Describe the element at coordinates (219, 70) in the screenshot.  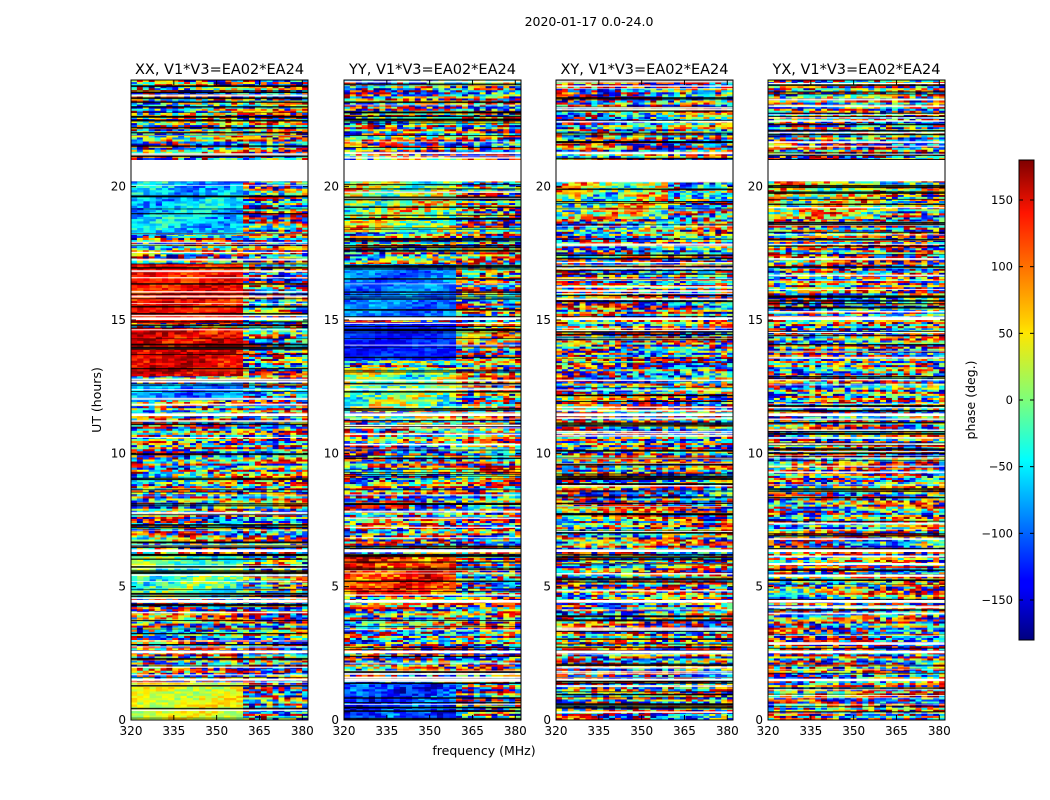
I see `panel-xx-title: XX, V1*V3=EA02*EA24` at that location.